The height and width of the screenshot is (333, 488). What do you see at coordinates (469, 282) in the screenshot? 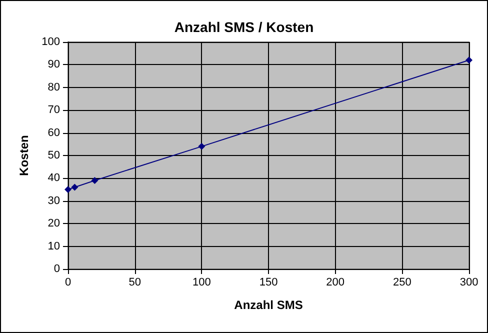
I see `x-tick-label: 300` at bounding box center [469, 282].